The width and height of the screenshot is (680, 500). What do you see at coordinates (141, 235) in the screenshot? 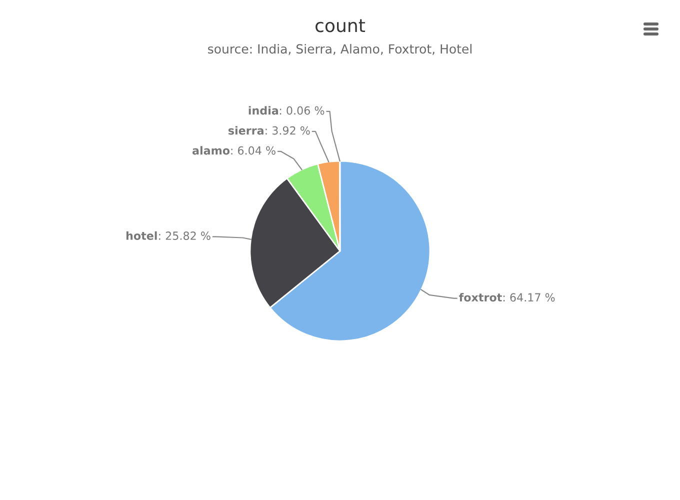
I see `slice-label: hotel` at bounding box center [141, 235].